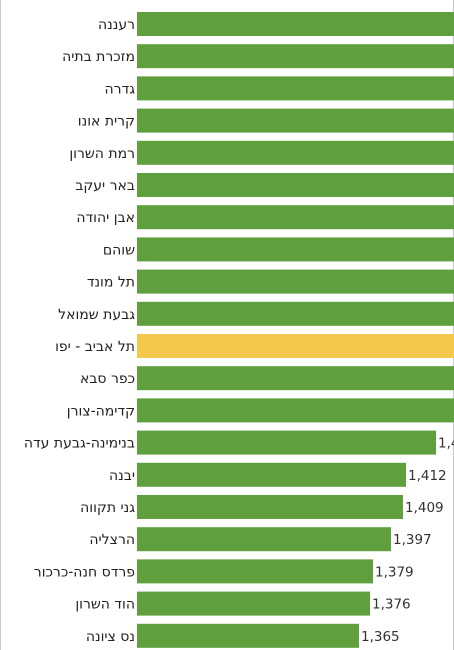  Describe the element at coordinates (412, 540) in the screenshot. I see `value-label-17: 1,397` at that location.